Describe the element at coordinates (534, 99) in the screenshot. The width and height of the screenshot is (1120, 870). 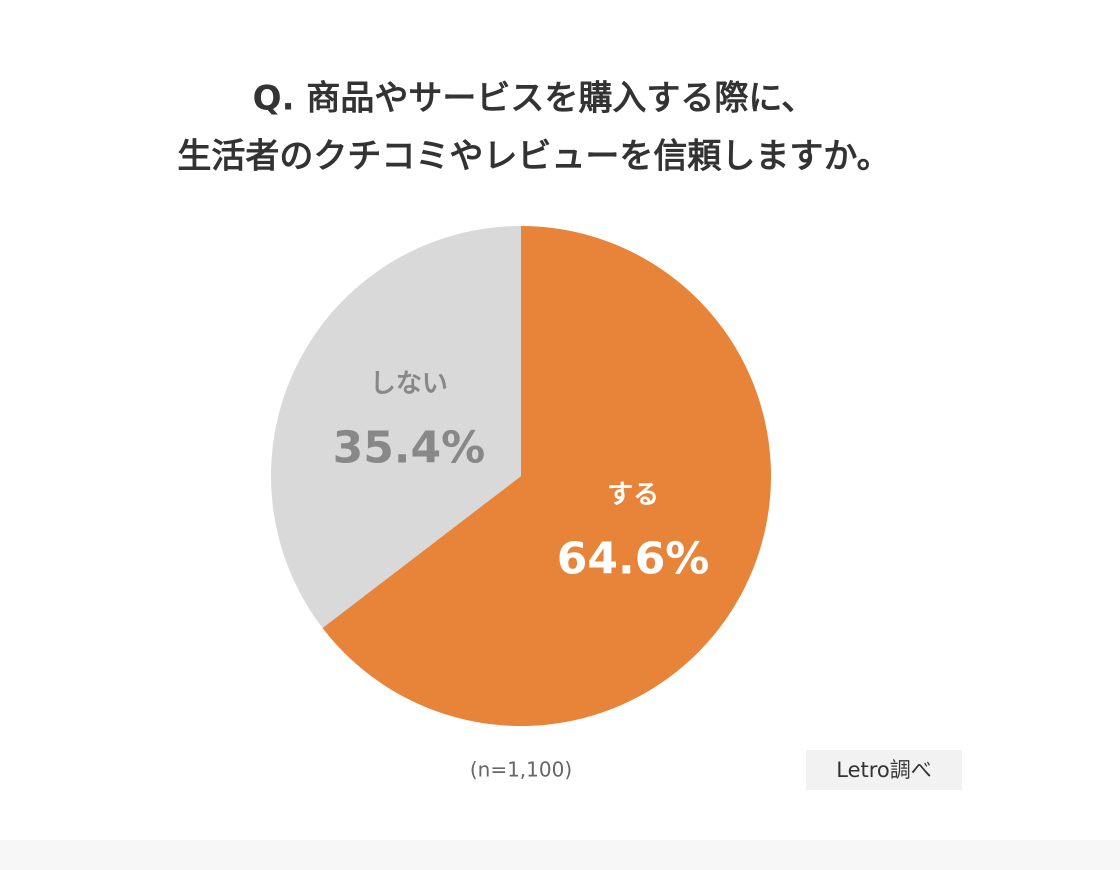
I see `chart-title: Q. 商品やサービスを購入する際に、` at that location.